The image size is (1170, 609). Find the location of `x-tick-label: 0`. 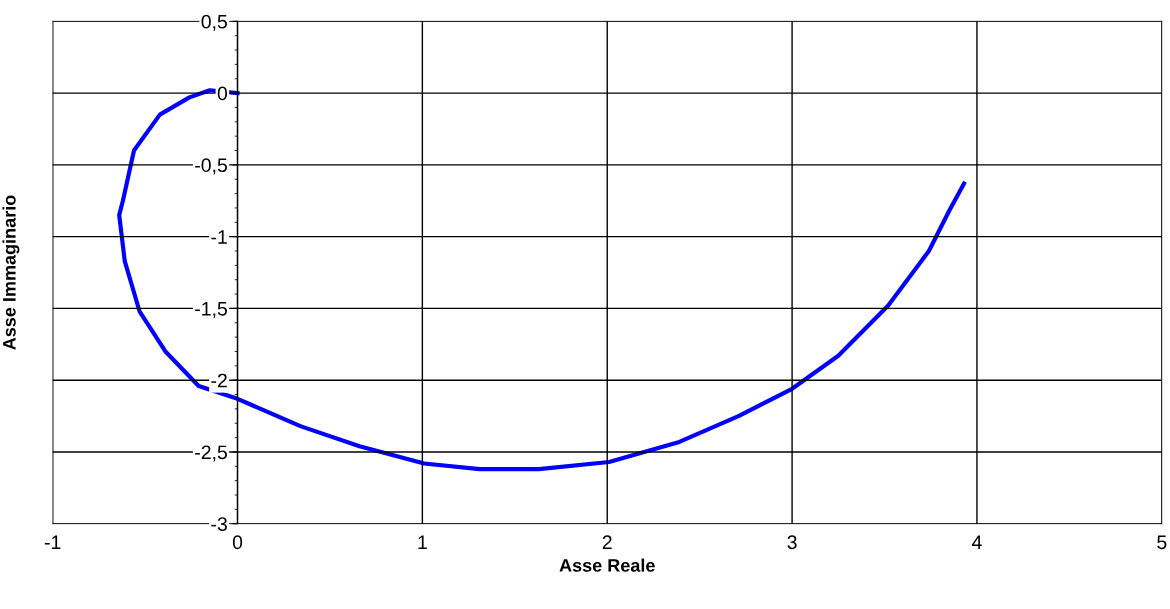

x-tick-label: 0 is located at coordinates (237, 542).